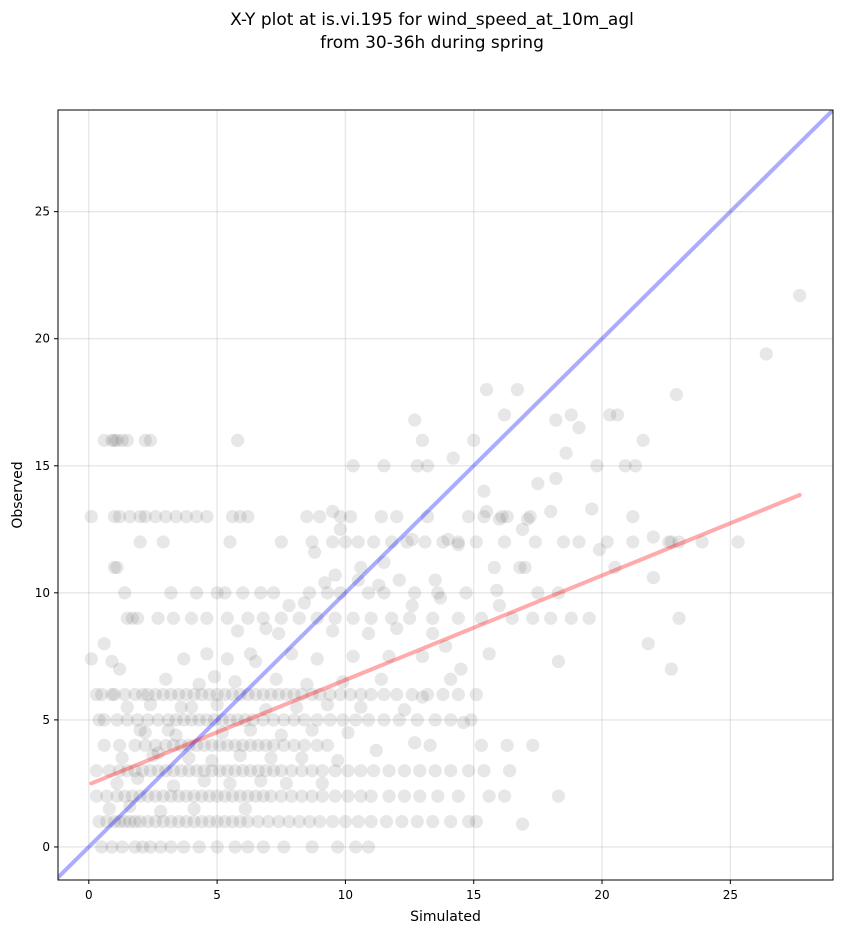 The image size is (843, 939). I want to click on y-tick-label: 10, so click(42, 593).